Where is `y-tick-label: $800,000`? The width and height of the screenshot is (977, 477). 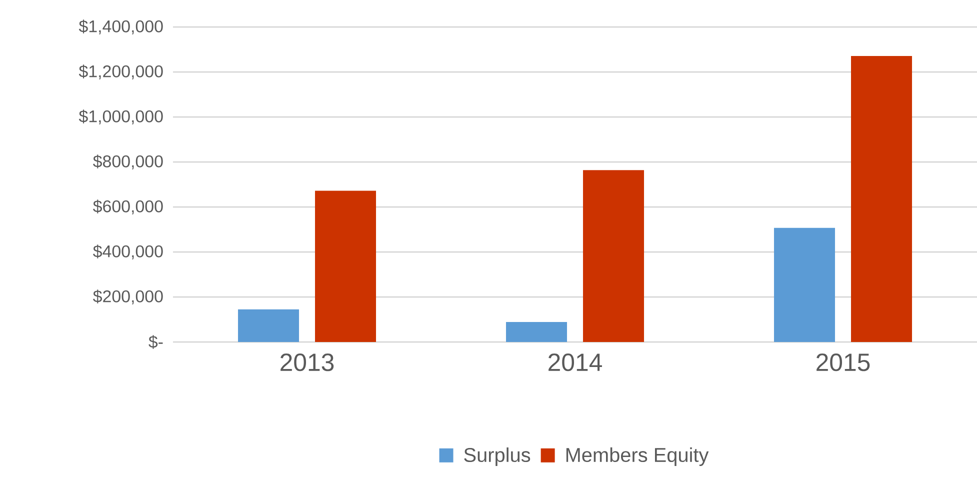 y-tick-label: $800,000 is located at coordinates (128, 162).